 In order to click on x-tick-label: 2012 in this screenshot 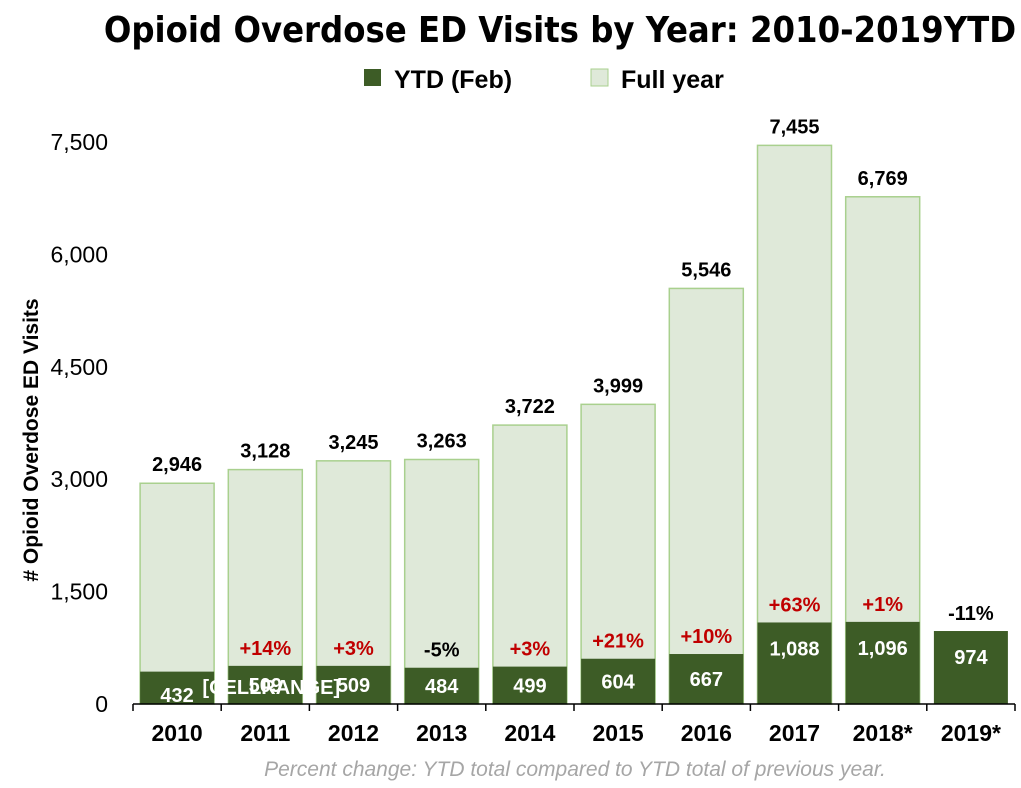, I will do `click(353, 733)`.